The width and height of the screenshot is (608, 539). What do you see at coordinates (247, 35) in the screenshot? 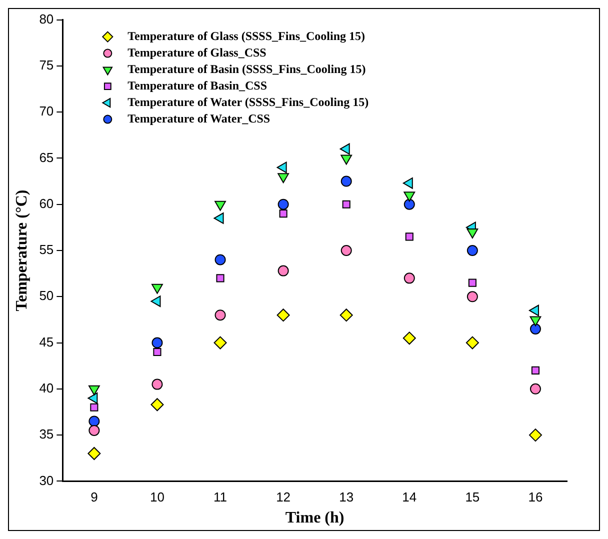
I see `legend-label: Temperature of Glass (SSSS_Fins_Cooling 15)` at bounding box center [247, 35].